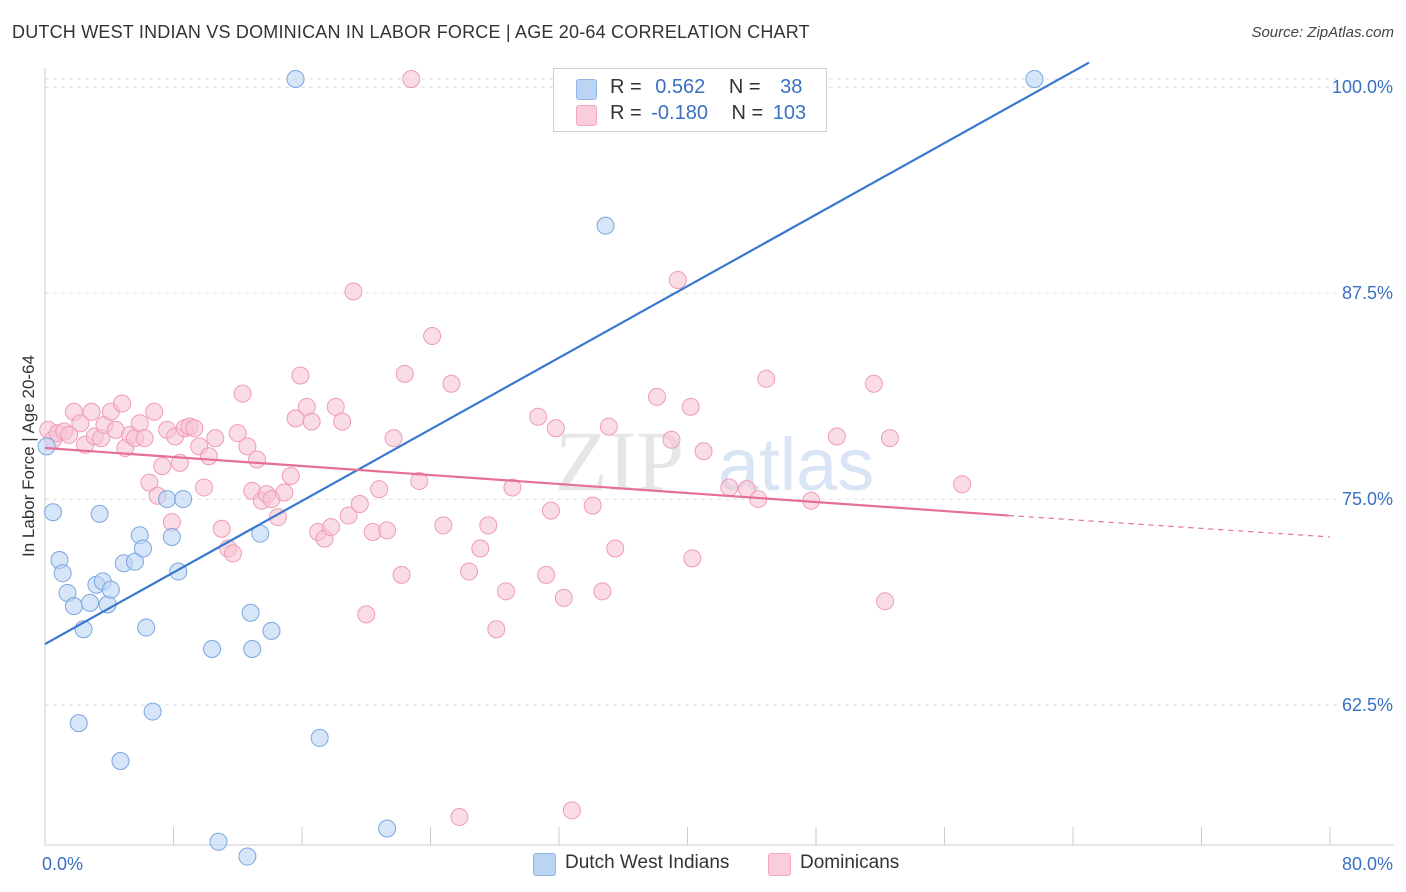 Image resolution: width=1406 pixels, height=892 pixels. Describe the element at coordinates (28, 456) in the screenshot. I see `y-axis-label: In Labor Force | Age 20-64` at that location.